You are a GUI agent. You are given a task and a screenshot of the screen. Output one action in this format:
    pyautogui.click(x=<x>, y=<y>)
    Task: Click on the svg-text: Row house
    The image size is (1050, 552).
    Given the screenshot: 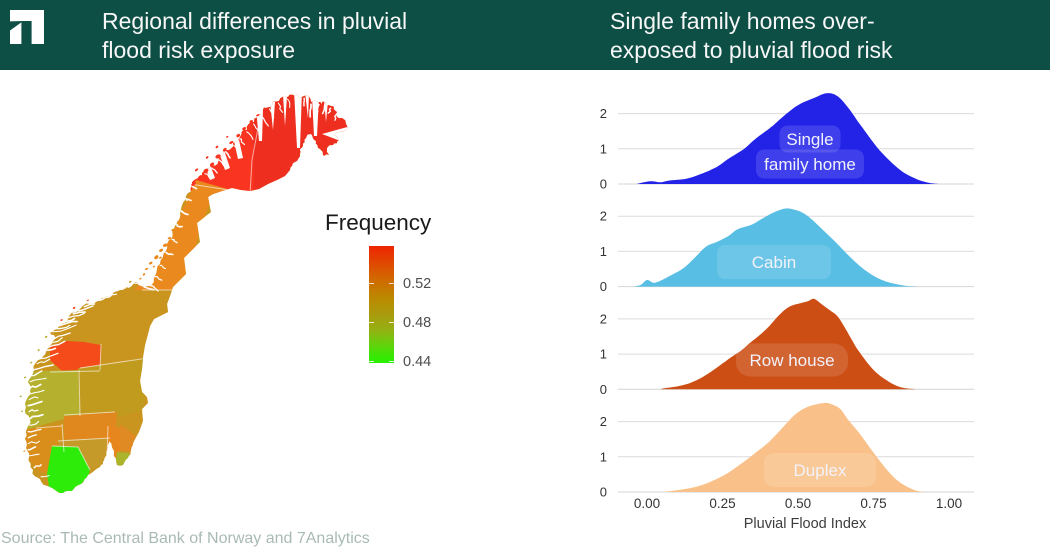 What is the action you would take?
    pyautogui.click(x=791, y=360)
    